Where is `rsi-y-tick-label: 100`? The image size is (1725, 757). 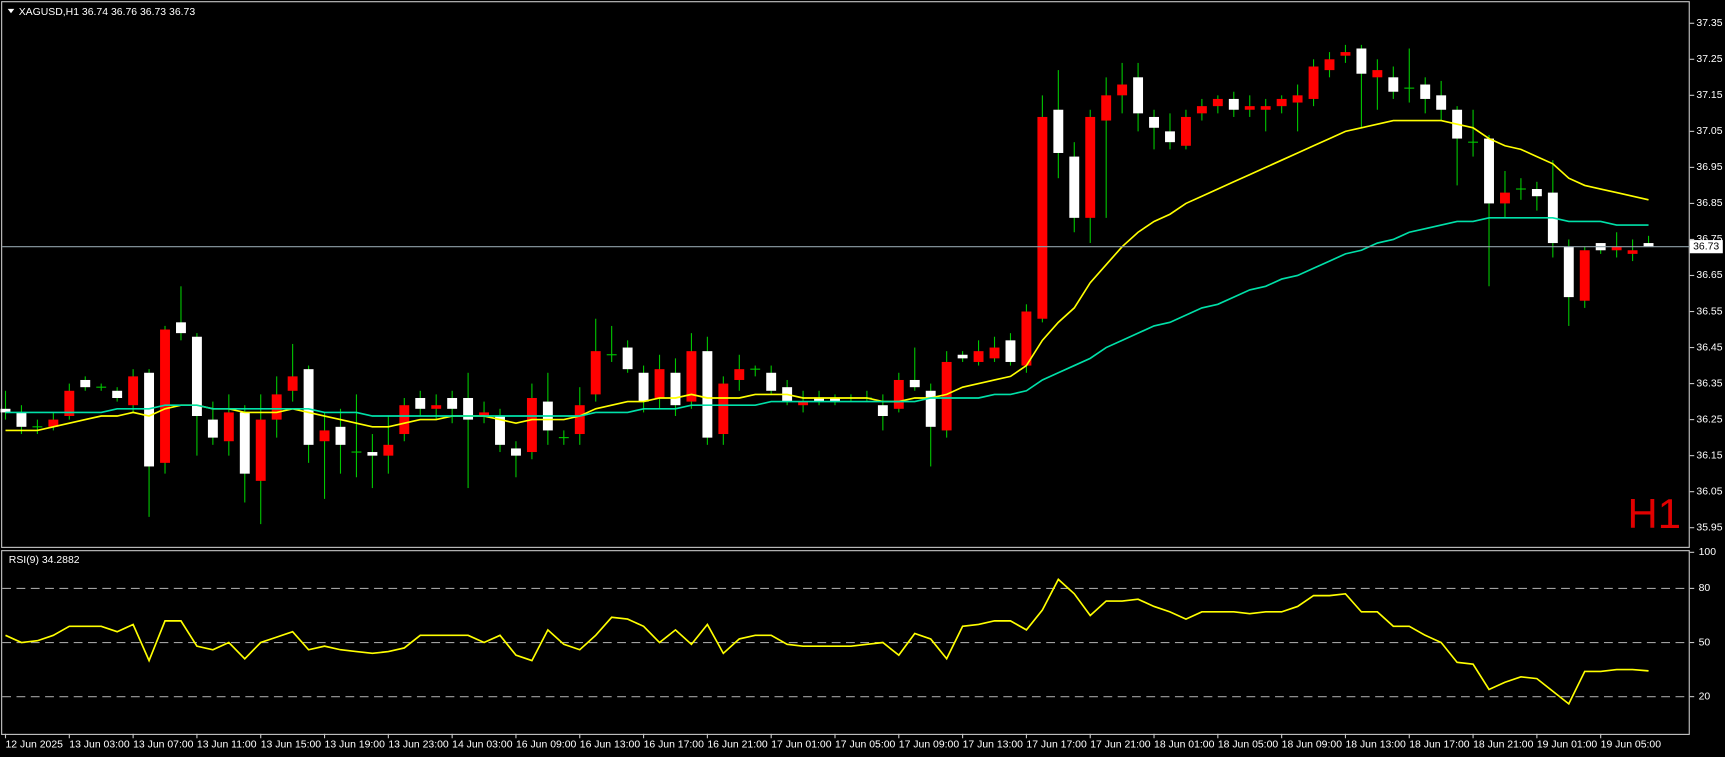 rsi-y-tick-label: 100 is located at coordinates (1708, 552).